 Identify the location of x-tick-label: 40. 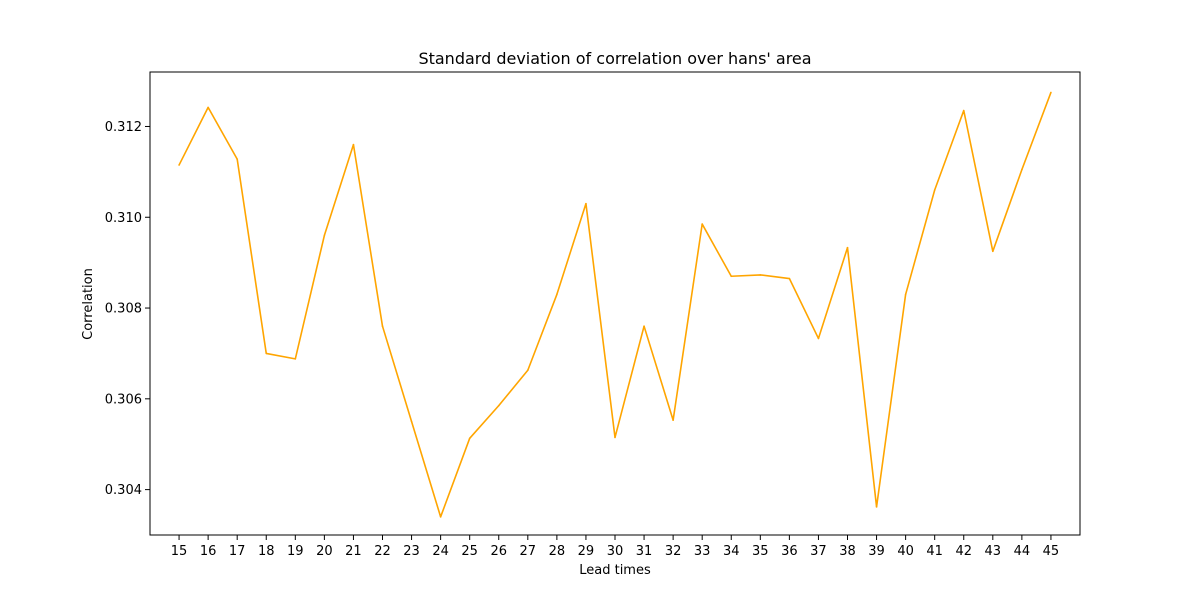
(905, 551).